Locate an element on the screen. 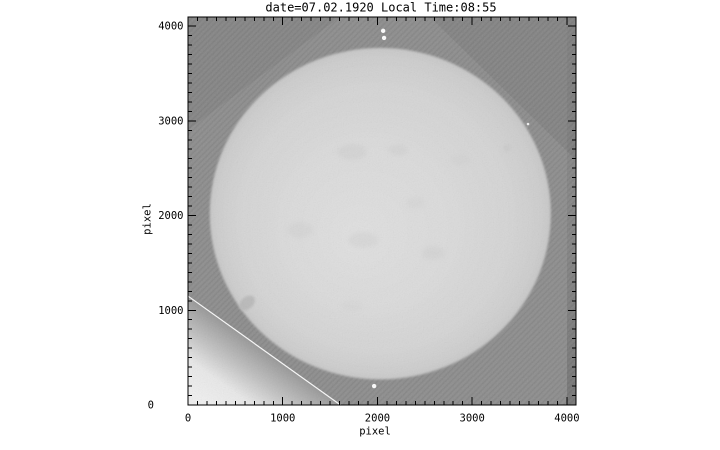  x-tick-label: 0 is located at coordinates (188, 419).